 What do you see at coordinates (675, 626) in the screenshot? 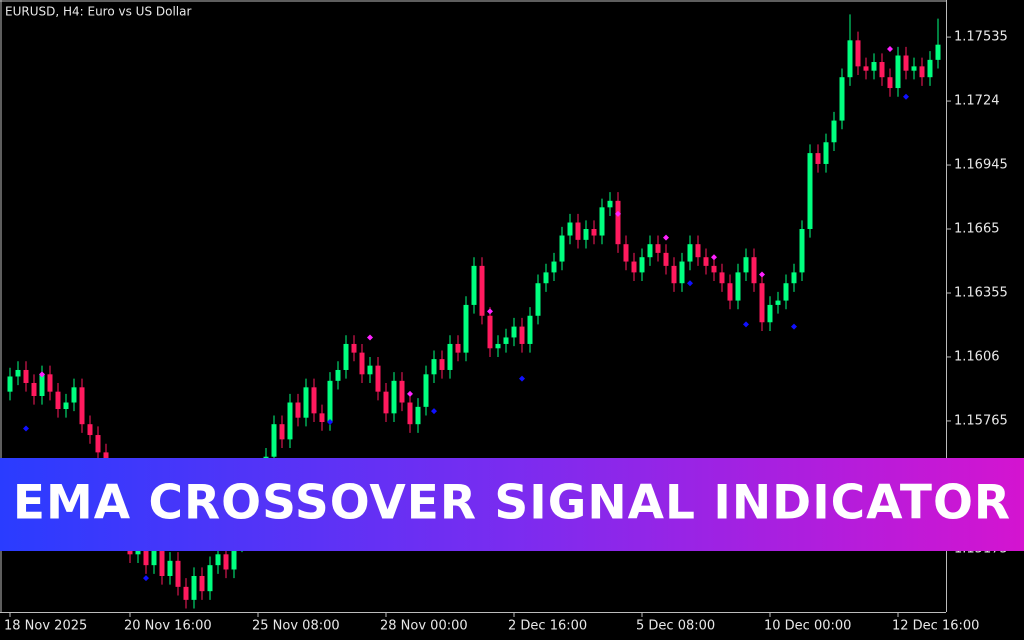
I see `x-tick-label: 5 Dec 08:00` at bounding box center [675, 626].